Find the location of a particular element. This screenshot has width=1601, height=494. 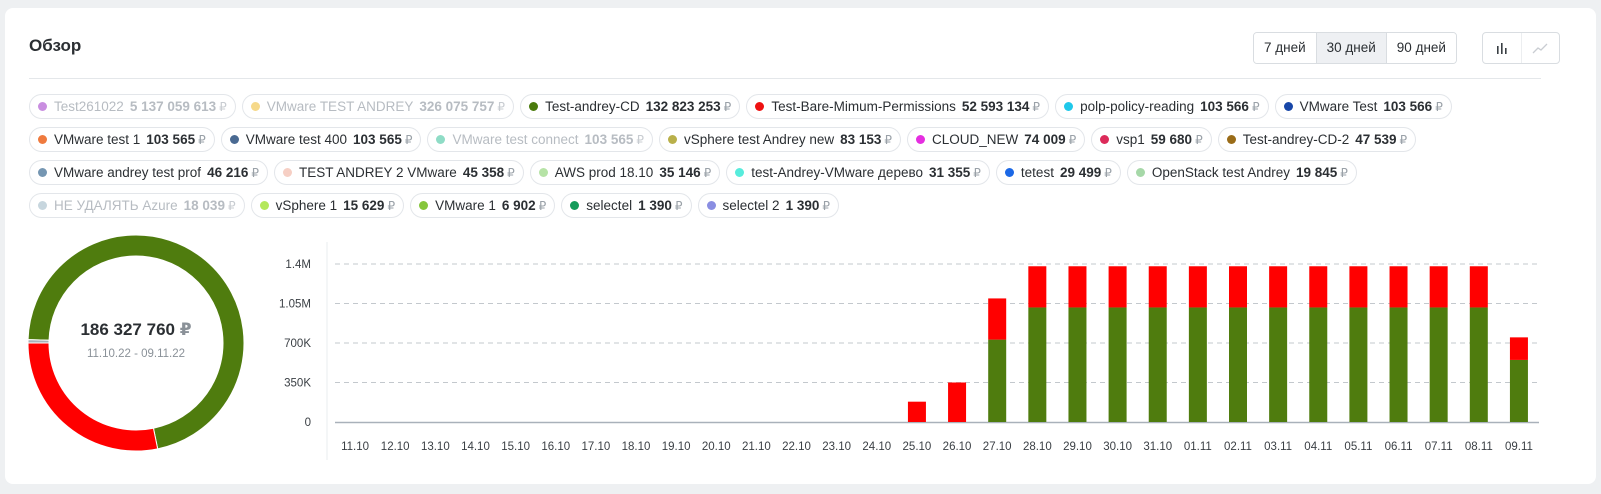

legend-chip: VMware test 1 103 565 ₽ is located at coordinates (122, 139).